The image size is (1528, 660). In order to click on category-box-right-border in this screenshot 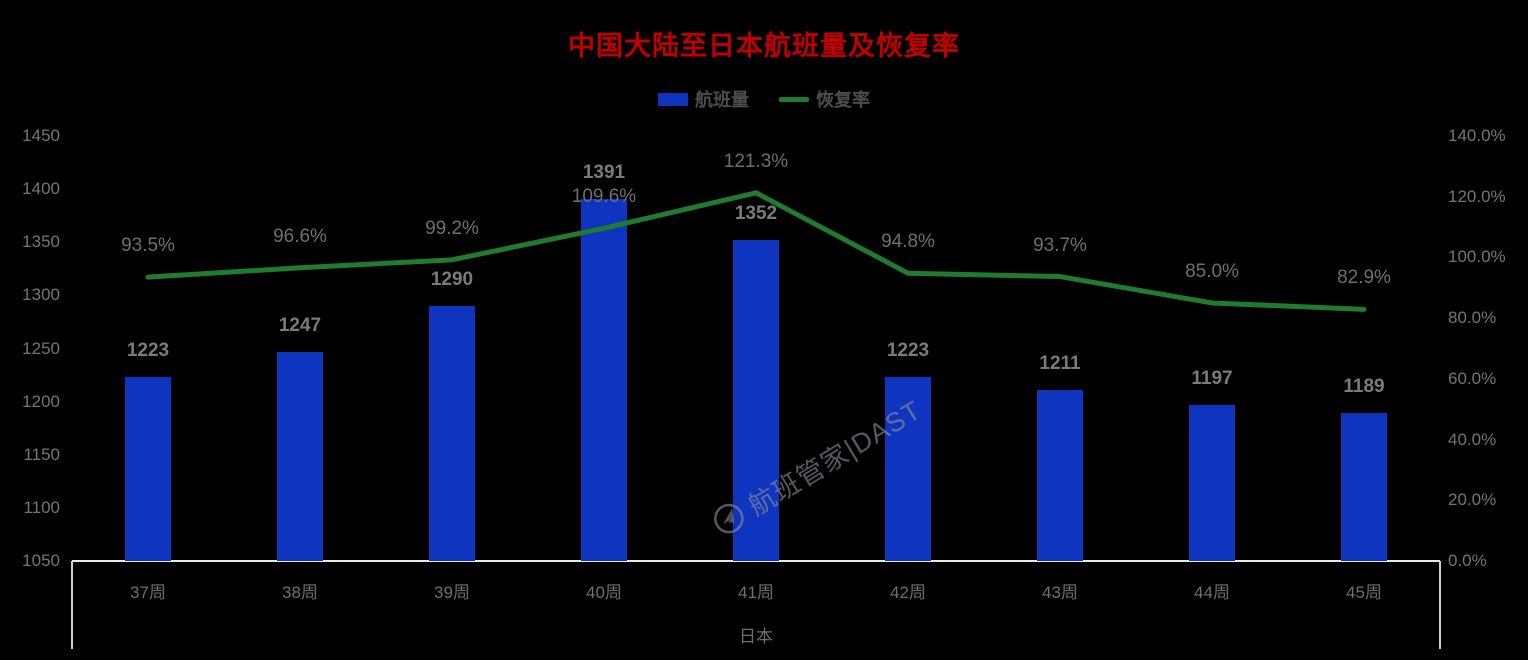, I will do `click(1440, 605)`.